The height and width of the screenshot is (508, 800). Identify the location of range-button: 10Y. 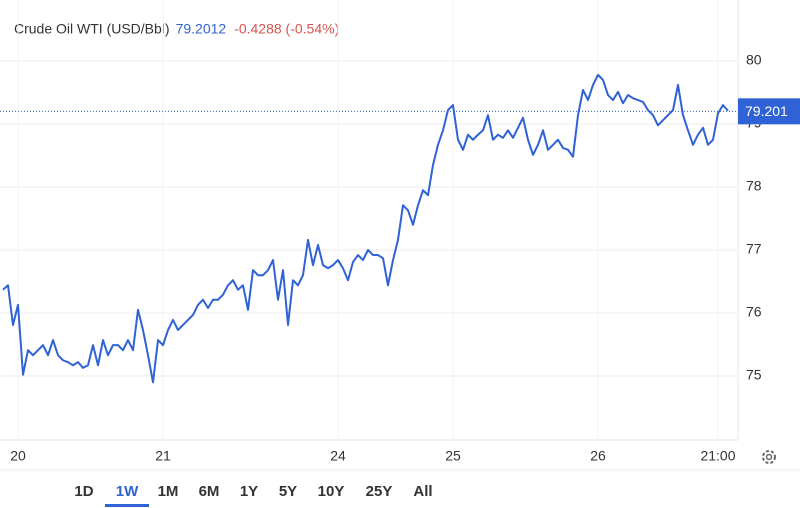
(331, 491).